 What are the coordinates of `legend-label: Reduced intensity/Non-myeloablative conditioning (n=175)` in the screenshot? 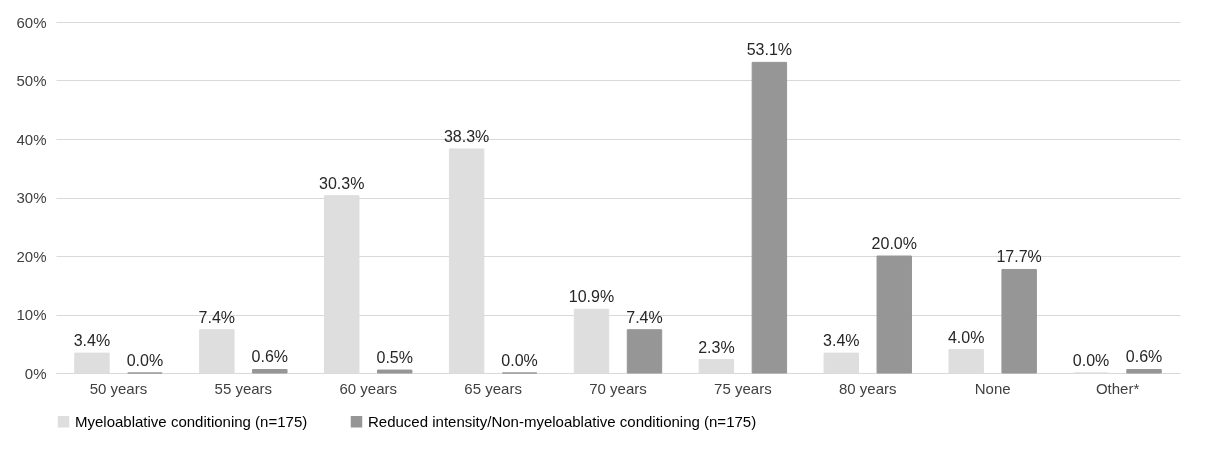 It's located at (562, 421).